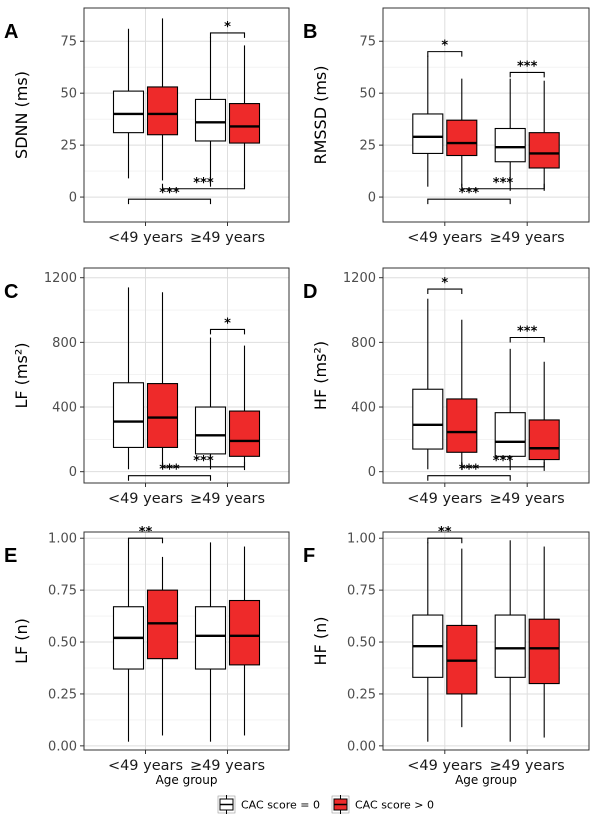 The width and height of the screenshot is (600, 825). What do you see at coordinates (361, 591) in the screenshot?
I see `y-tick-label: 0.75` at bounding box center [361, 591].